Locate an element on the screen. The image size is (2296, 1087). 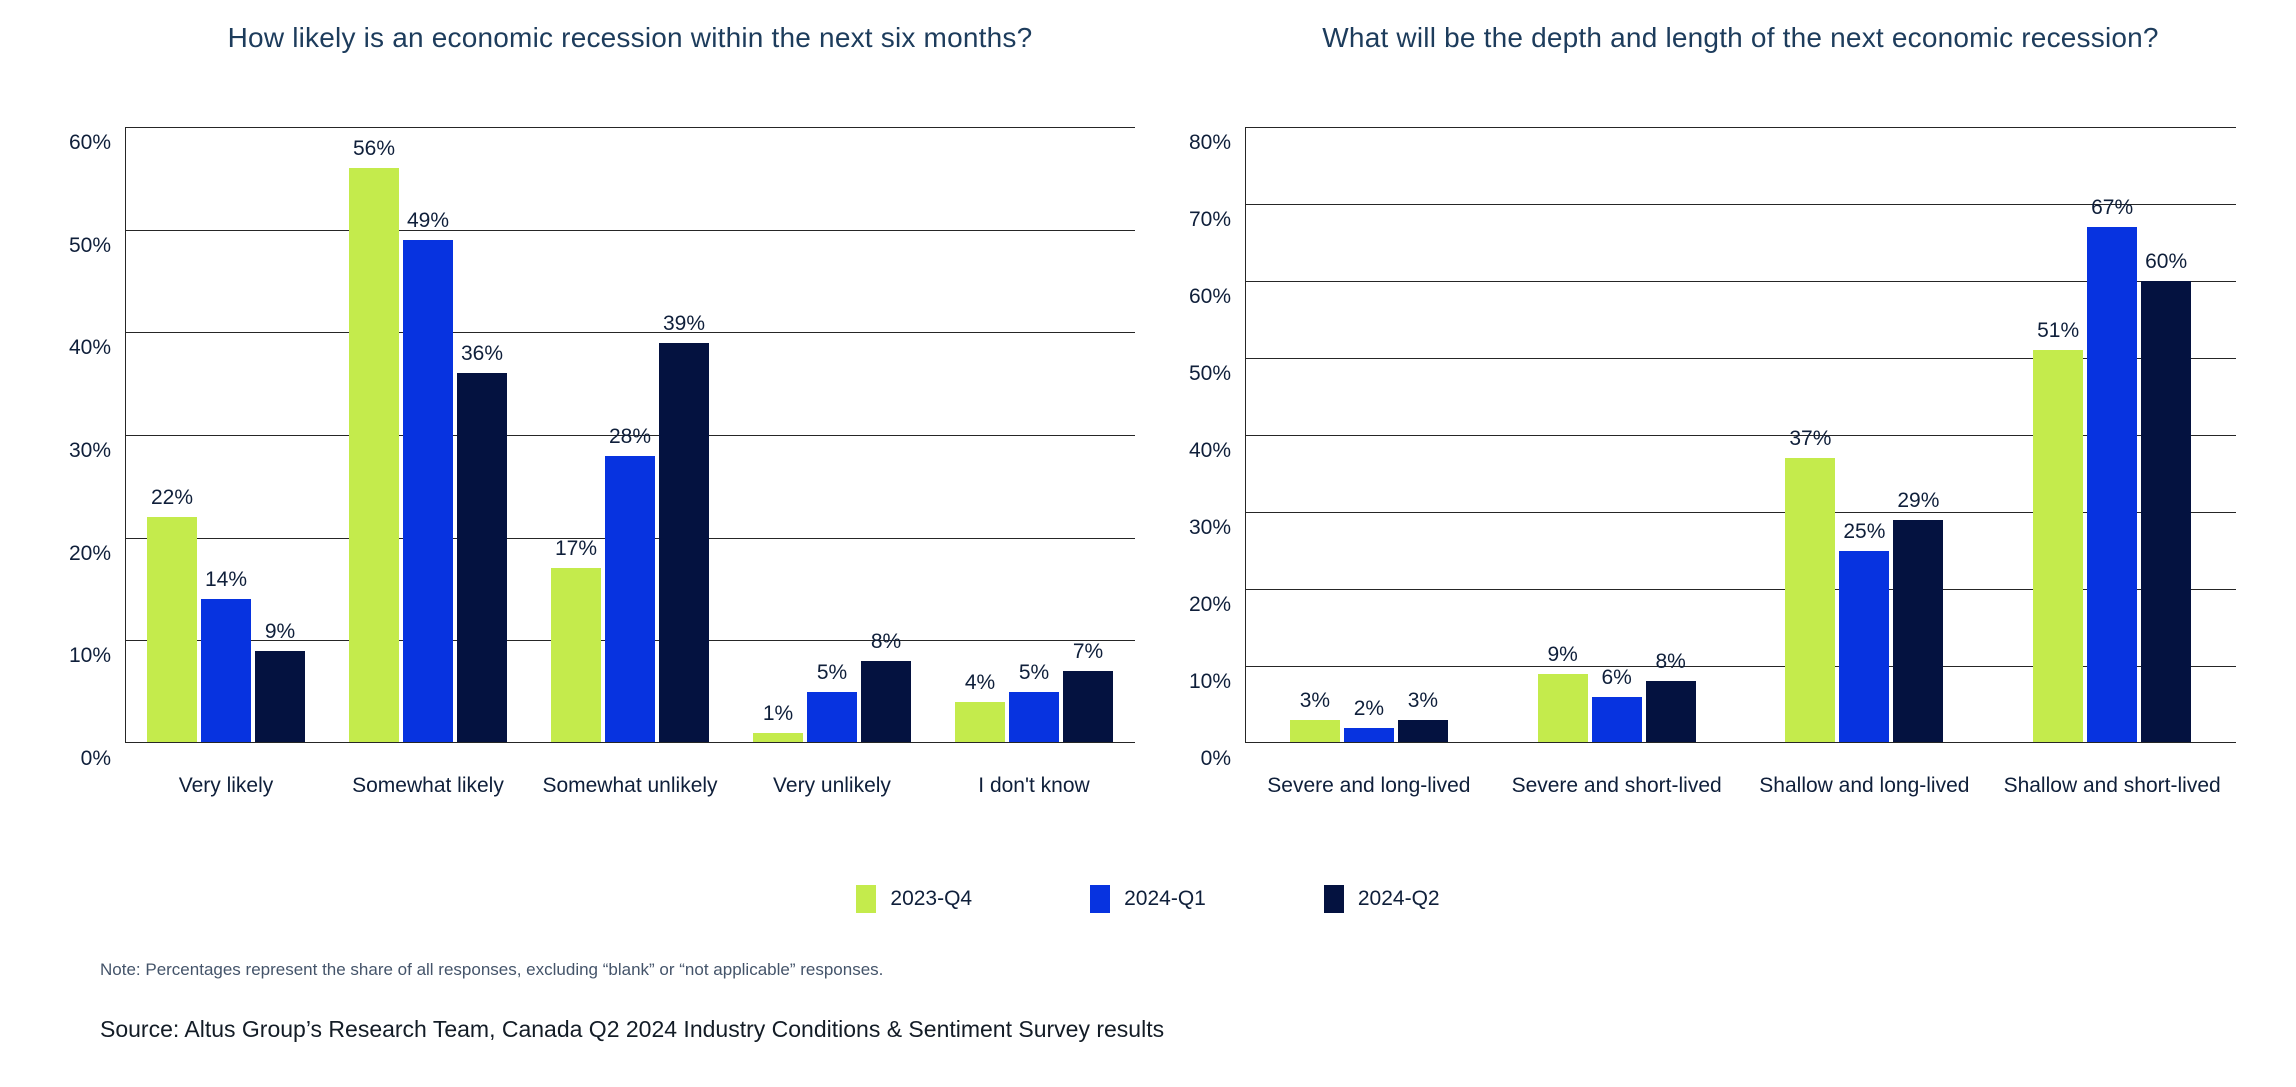
bar-group: 22% 14% 9% Very likely is located at coordinates (226, 462).